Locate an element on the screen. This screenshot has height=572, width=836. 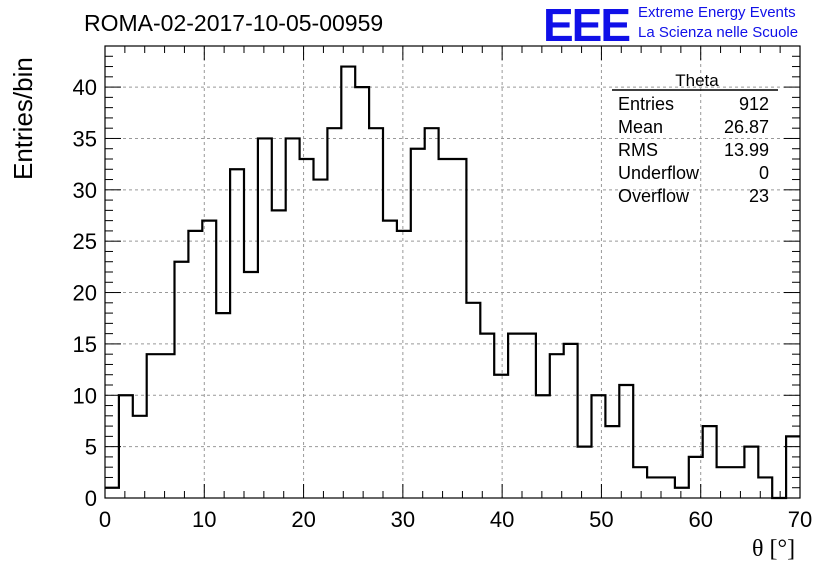
x-tick-label: 70 is located at coordinates (800, 519).